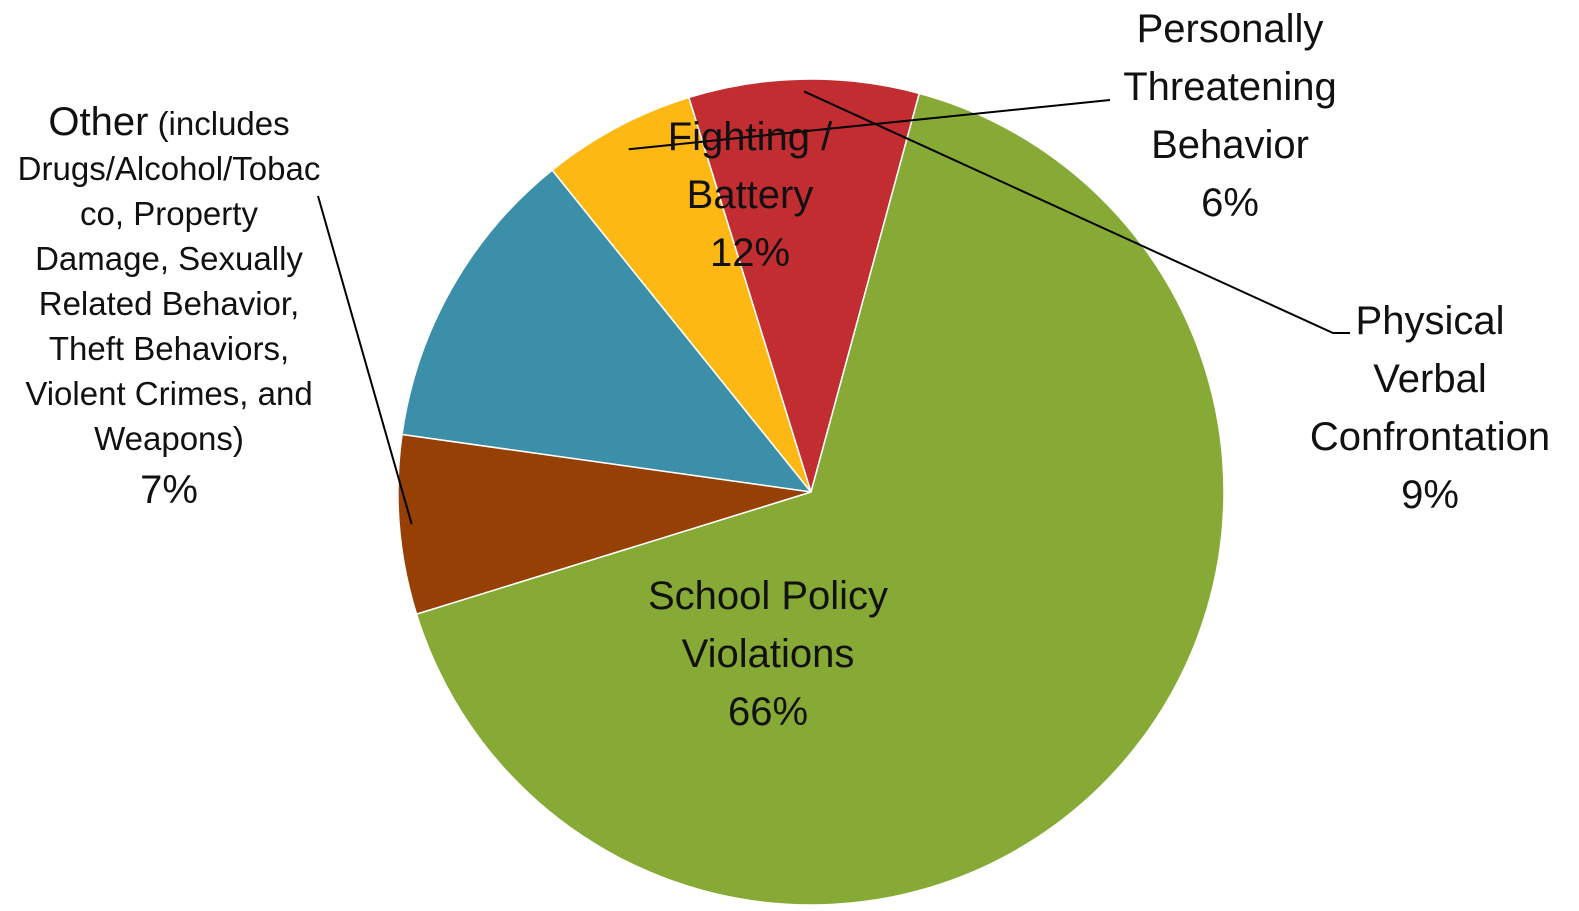 Image resolution: width=1579 pixels, height=911 pixels. What do you see at coordinates (1230, 203) in the screenshot?
I see `label-threat-pct: 6%` at bounding box center [1230, 203].